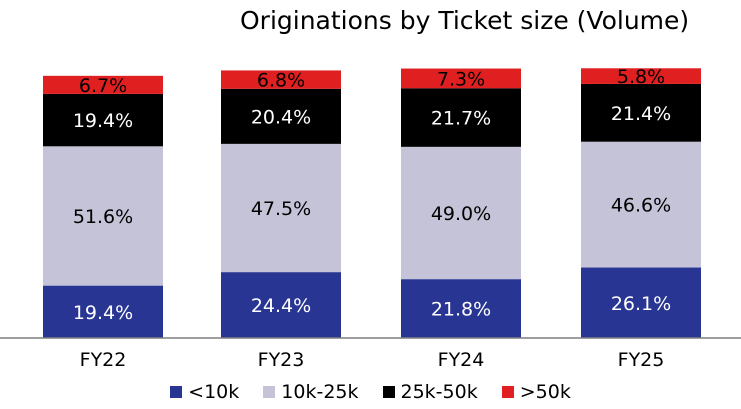 The image size is (741, 409). What do you see at coordinates (439, 392) in the screenshot?
I see `legend-label: 25k-50k` at bounding box center [439, 392].